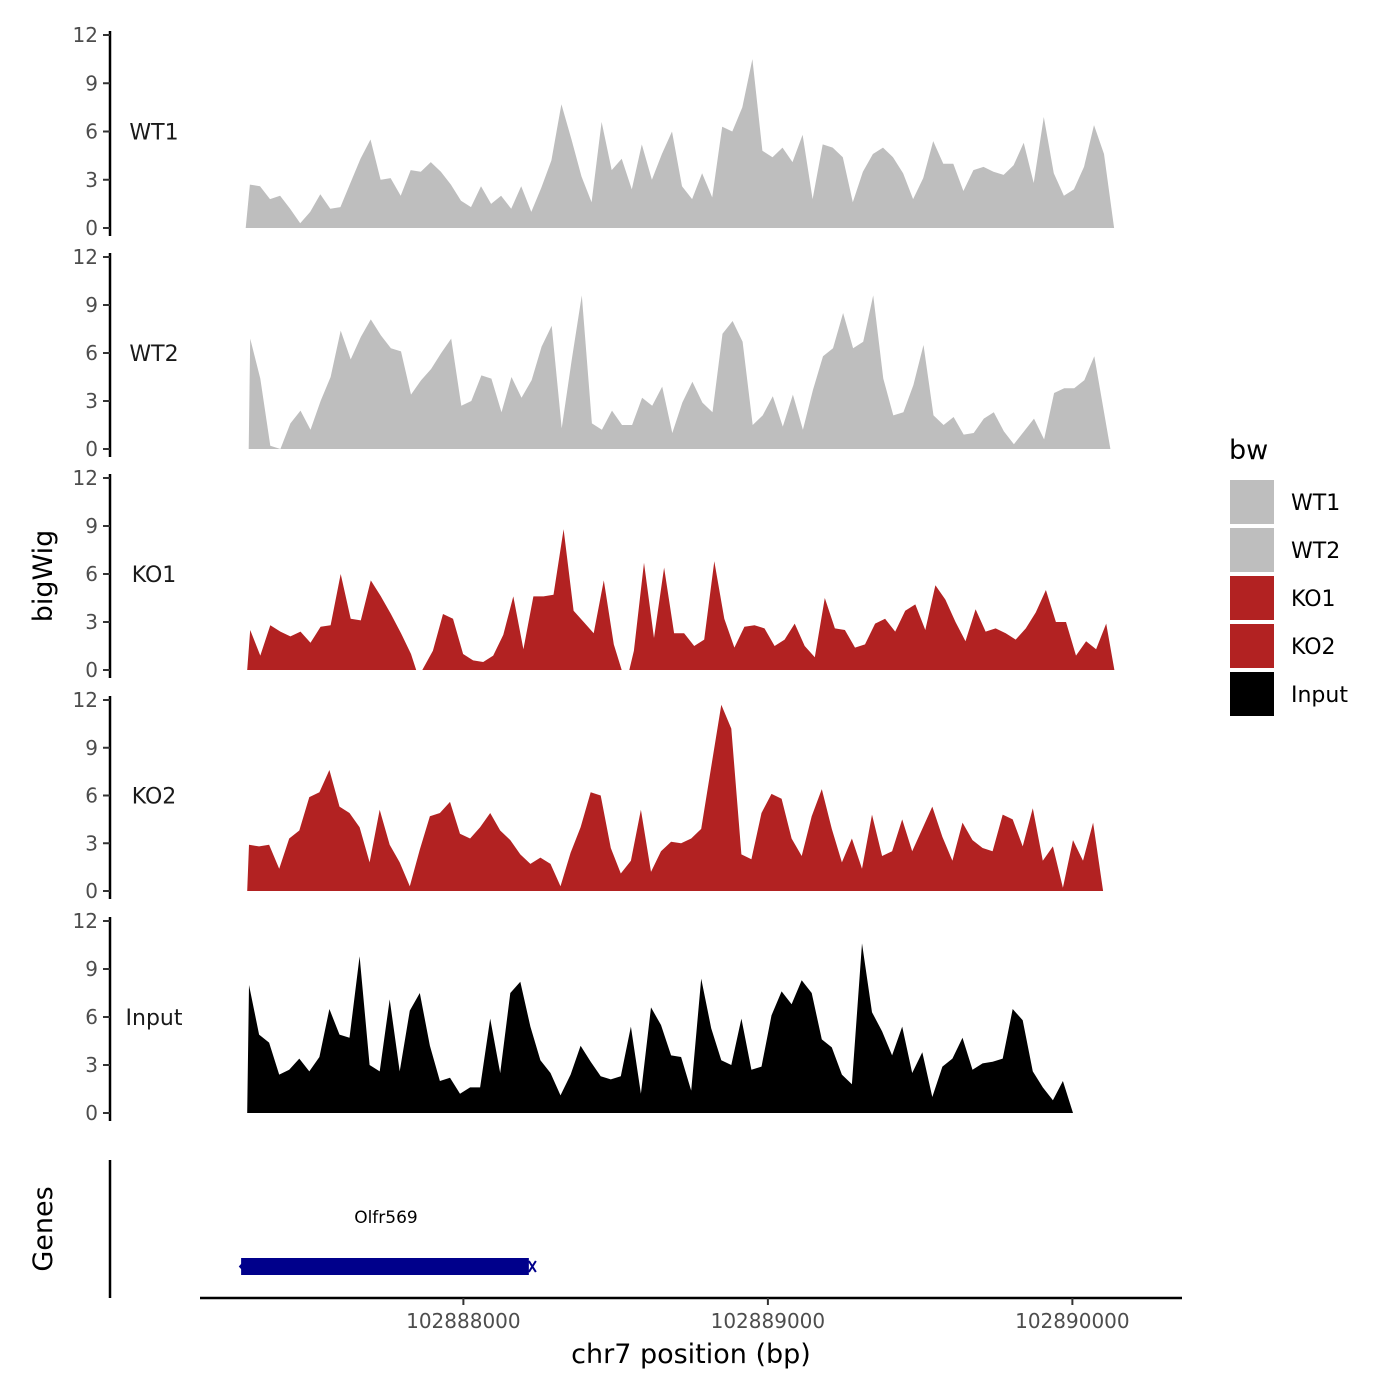 The image size is (1400, 1400). What do you see at coordinates (154, 797) in the screenshot?
I see `track-label-ko2: KO2` at bounding box center [154, 797].